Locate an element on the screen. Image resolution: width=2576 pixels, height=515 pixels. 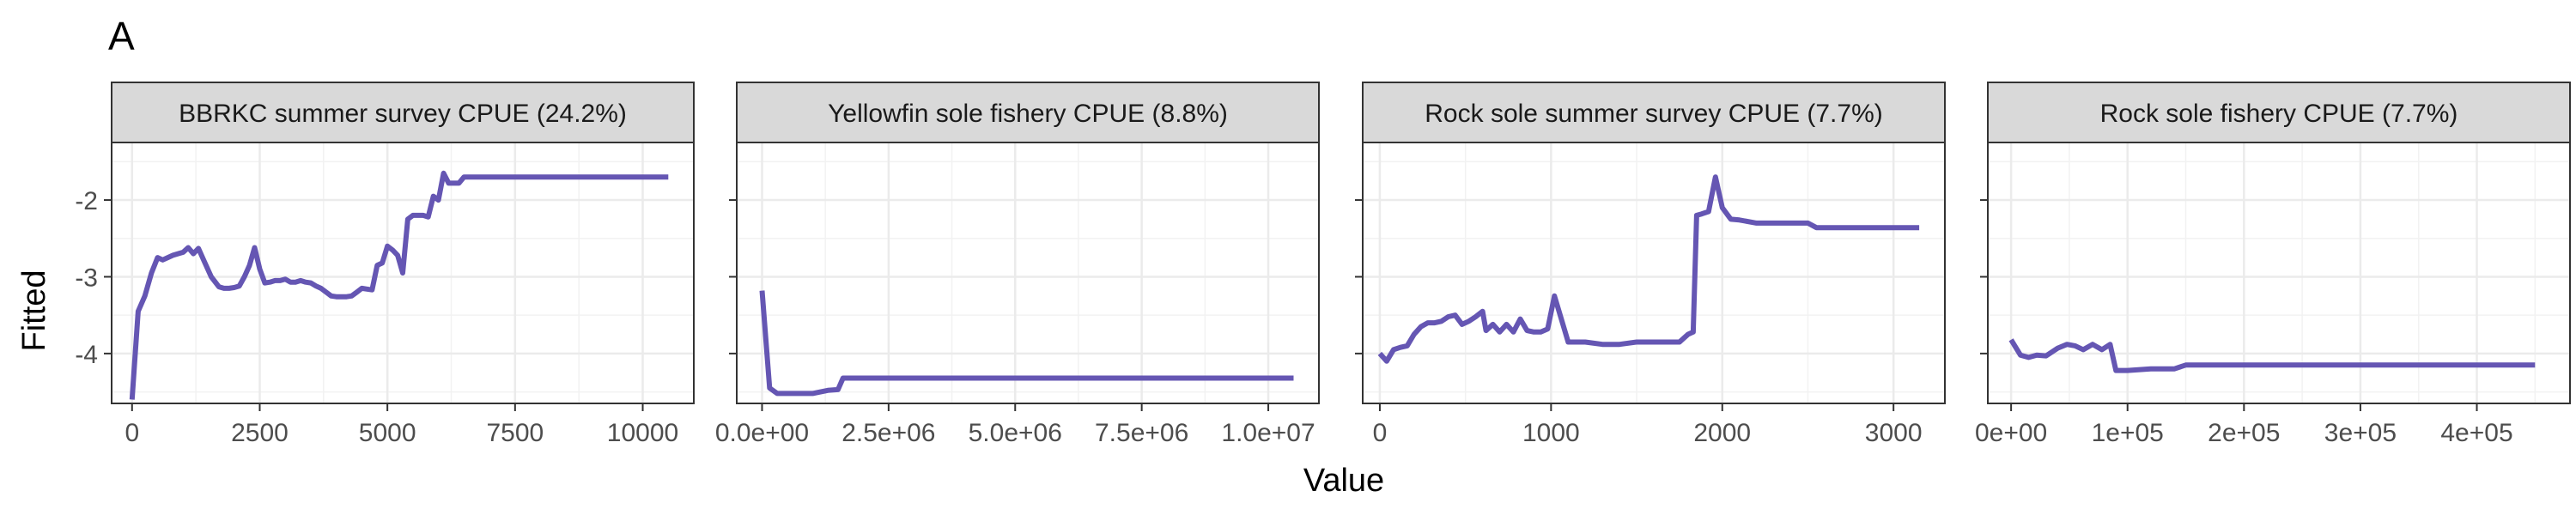
x-tick-label: 5.0e+06 is located at coordinates (1016, 433).